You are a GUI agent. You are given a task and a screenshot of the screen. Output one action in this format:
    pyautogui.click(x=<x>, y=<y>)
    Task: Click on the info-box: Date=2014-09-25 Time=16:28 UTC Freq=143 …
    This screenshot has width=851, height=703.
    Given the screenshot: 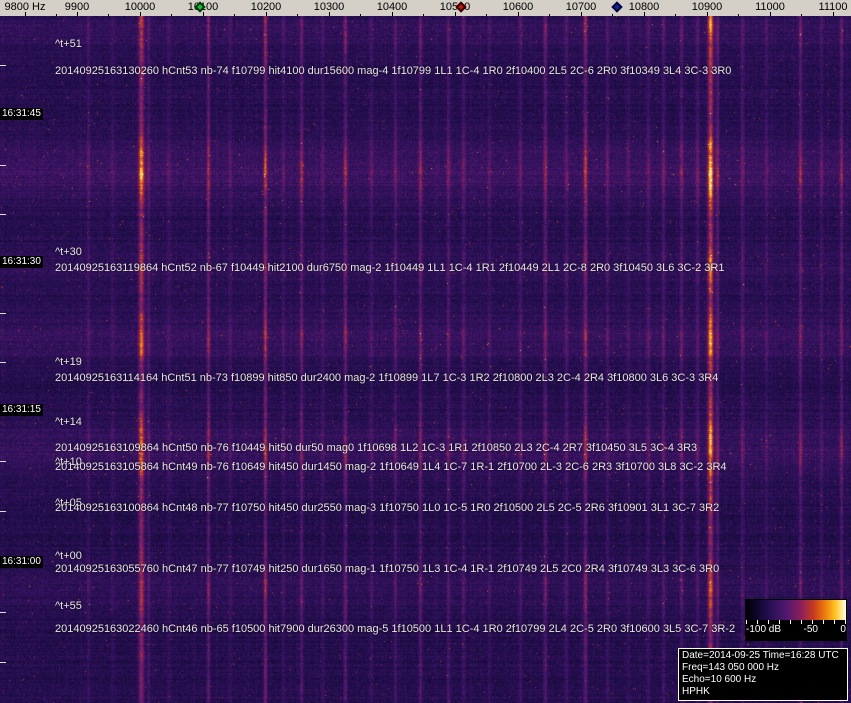 What is the action you would take?
    pyautogui.click(x=763, y=674)
    